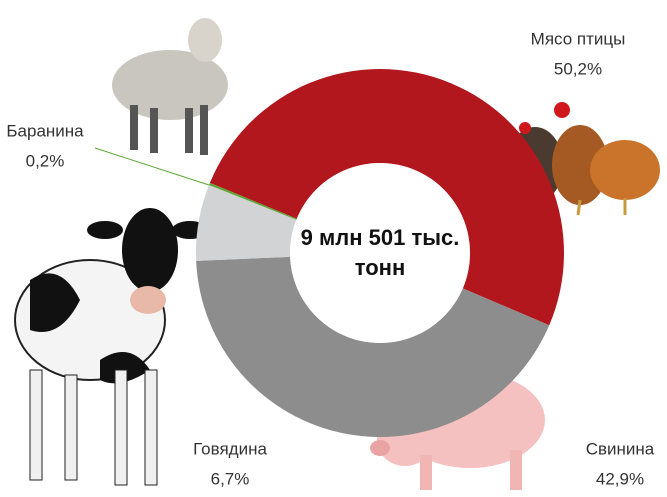 This screenshot has height=497, width=667. Describe the element at coordinates (45, 160) in the screenshot. I see `value-label: 0,2%` at that location.